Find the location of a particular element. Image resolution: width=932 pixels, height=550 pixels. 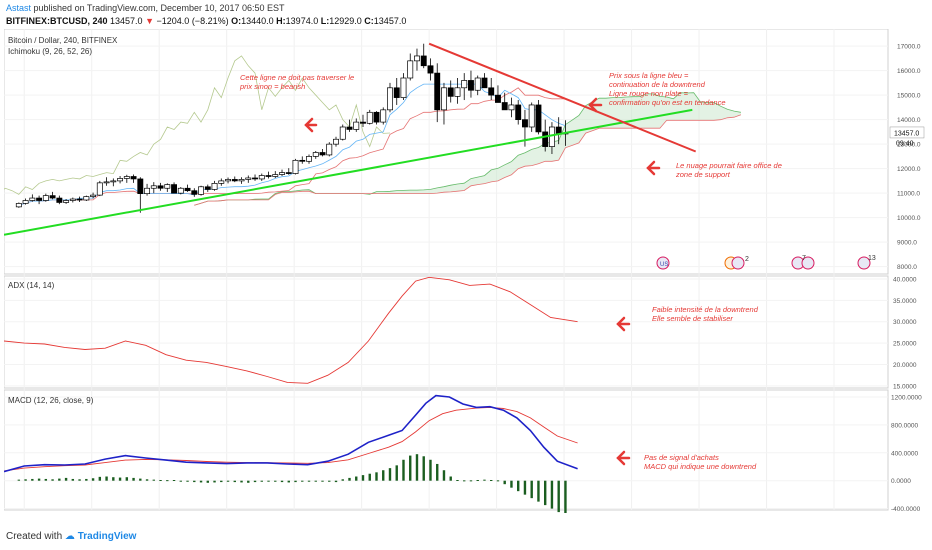

macd-series is located at coordinates (290, 455).